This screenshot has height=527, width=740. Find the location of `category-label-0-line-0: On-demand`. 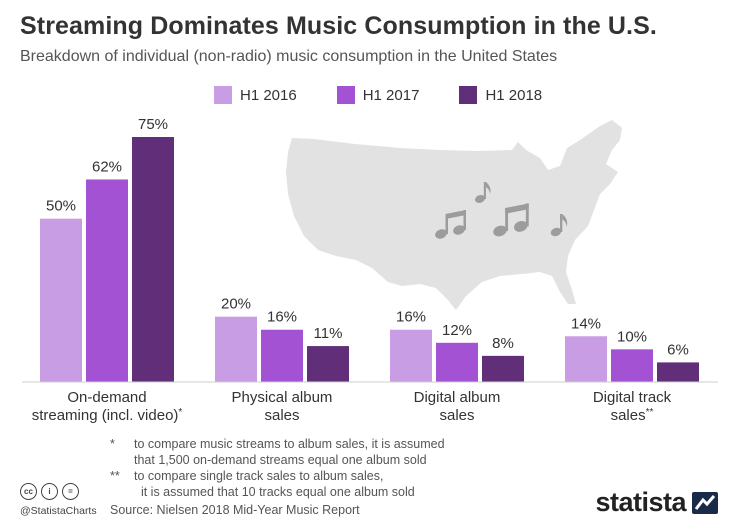

category-label-0-line-0: On-demand is located at coordinates (106, 397).